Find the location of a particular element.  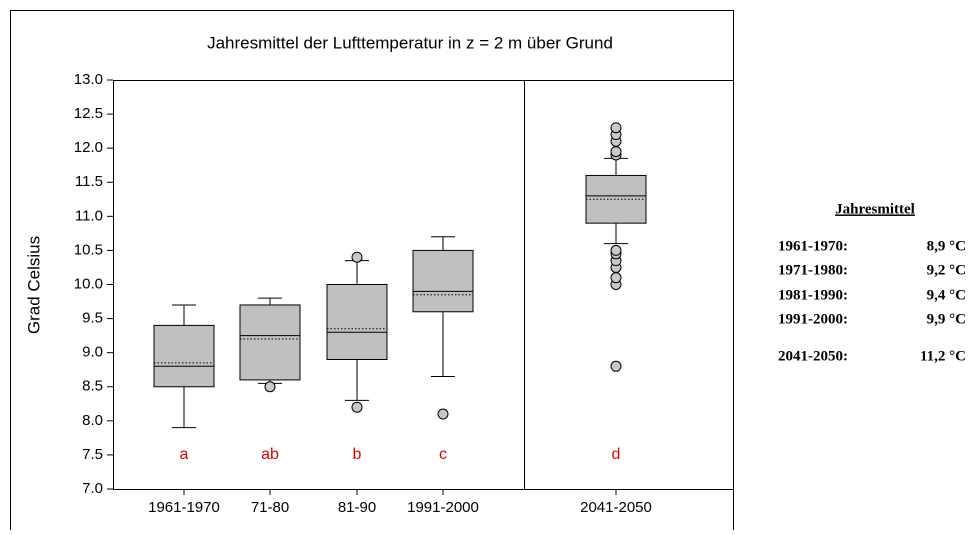

x-tick-label: 1991-2000 is located at coordinates (443, 507).